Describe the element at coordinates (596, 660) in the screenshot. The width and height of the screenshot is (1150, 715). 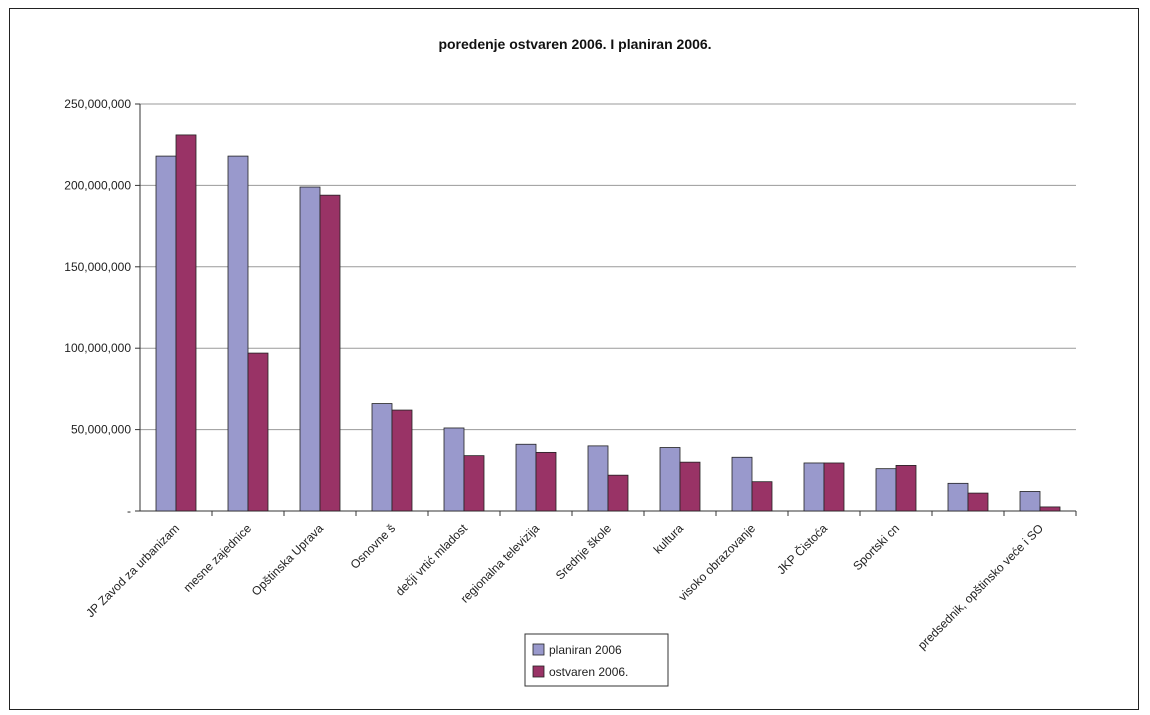
I see `legend-box` at that location.